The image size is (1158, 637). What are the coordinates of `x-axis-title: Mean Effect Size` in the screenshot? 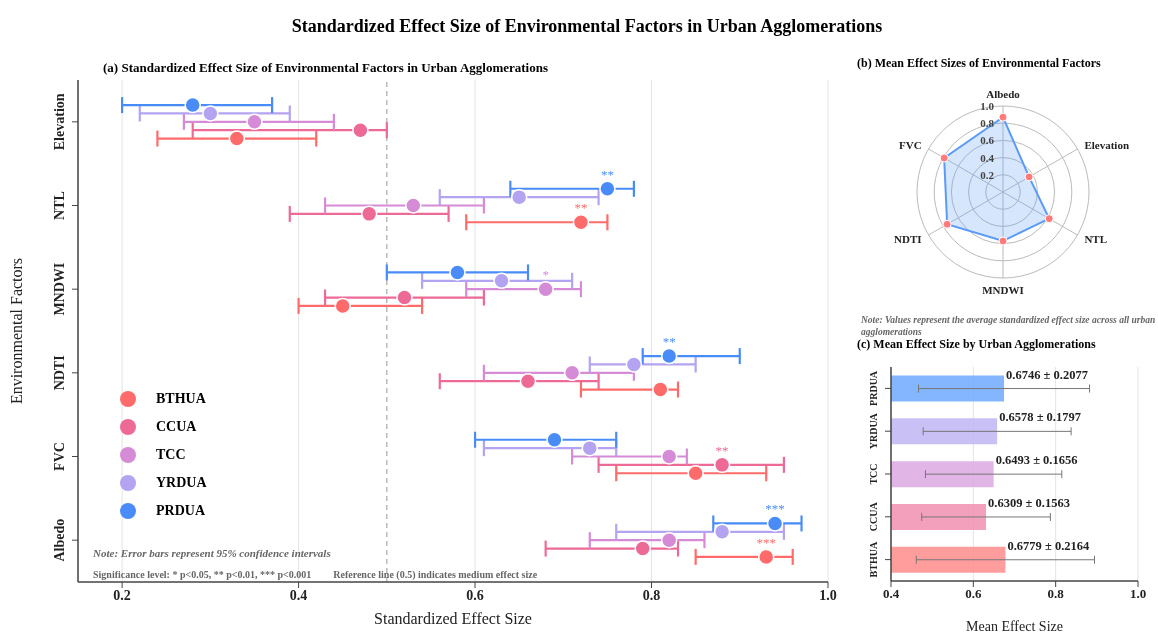 It's located at (1014, 626).